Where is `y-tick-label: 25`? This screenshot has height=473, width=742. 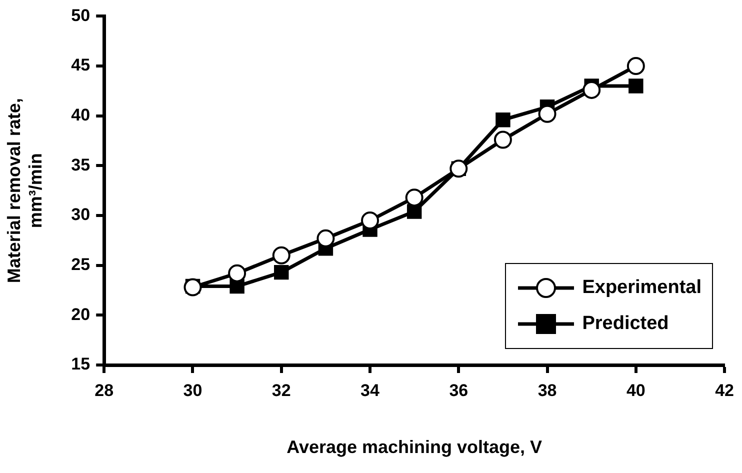 y-tick-label: 25 is located at coordinates (80, 264).